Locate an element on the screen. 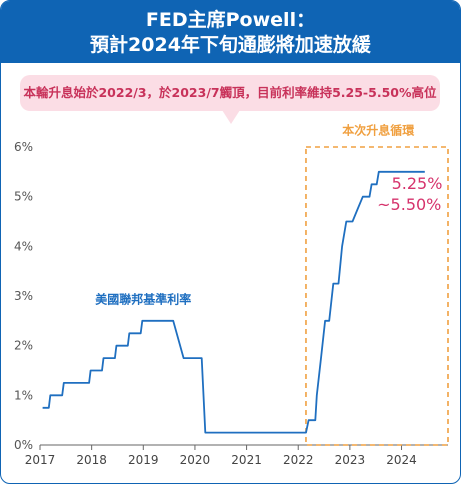 This screenshot has width=461, height=484. y-tick-label: 0% is located at coordinates (23, 445).